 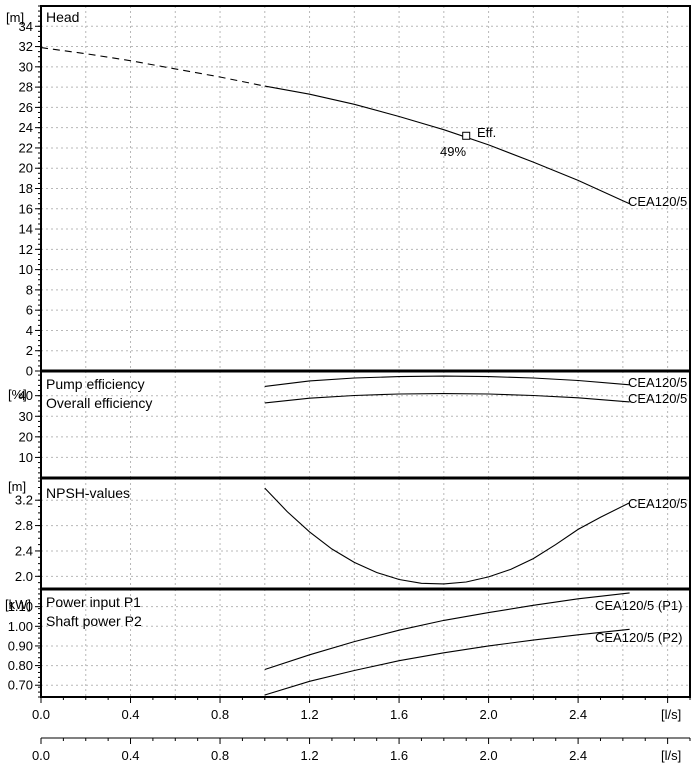 I want to click on x-axis-1-tick-label: 0.4, so click(x=130, y=714).